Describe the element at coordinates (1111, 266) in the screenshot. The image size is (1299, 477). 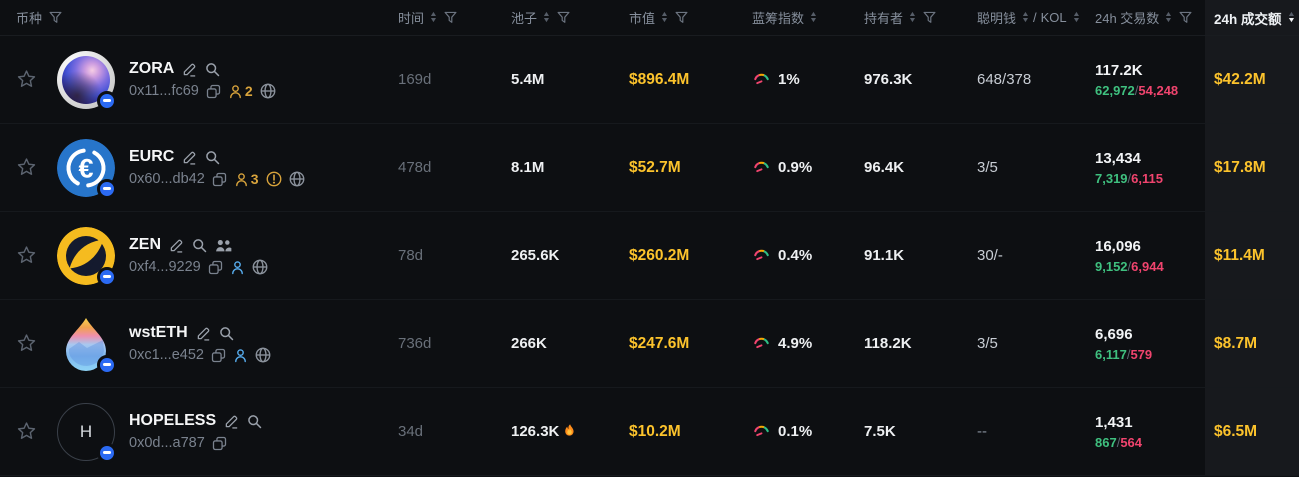
I see `txs-buys: 9,152` at that location.